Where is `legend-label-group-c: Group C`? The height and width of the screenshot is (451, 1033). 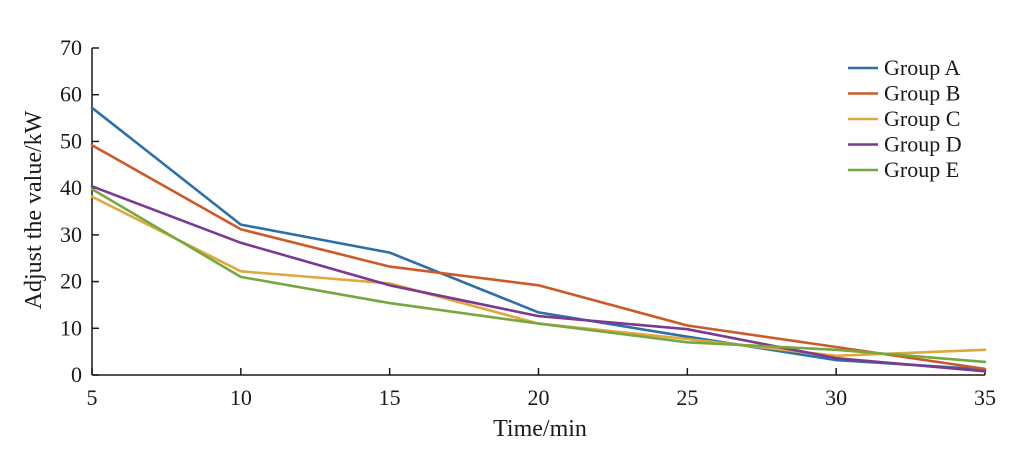
legend-label-group-c: Group C is located at coordinates (922, 118).